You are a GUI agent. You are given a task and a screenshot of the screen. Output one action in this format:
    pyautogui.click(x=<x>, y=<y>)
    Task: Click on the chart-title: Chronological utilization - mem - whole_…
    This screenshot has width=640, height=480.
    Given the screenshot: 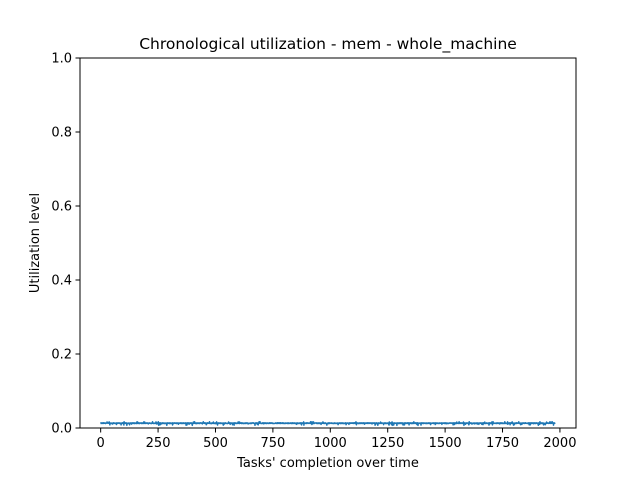 What is the action you would take?
    pyautogui.click(x=328, y=44)
    